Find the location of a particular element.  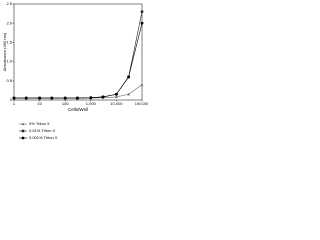

legend-label: 0% Triton X is located at coordinates (39, 123).